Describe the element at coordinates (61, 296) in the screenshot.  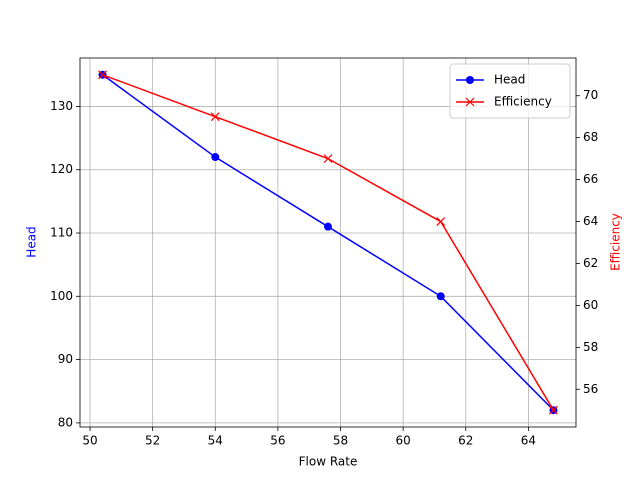
I see `y-tick-label: 100` at that location.